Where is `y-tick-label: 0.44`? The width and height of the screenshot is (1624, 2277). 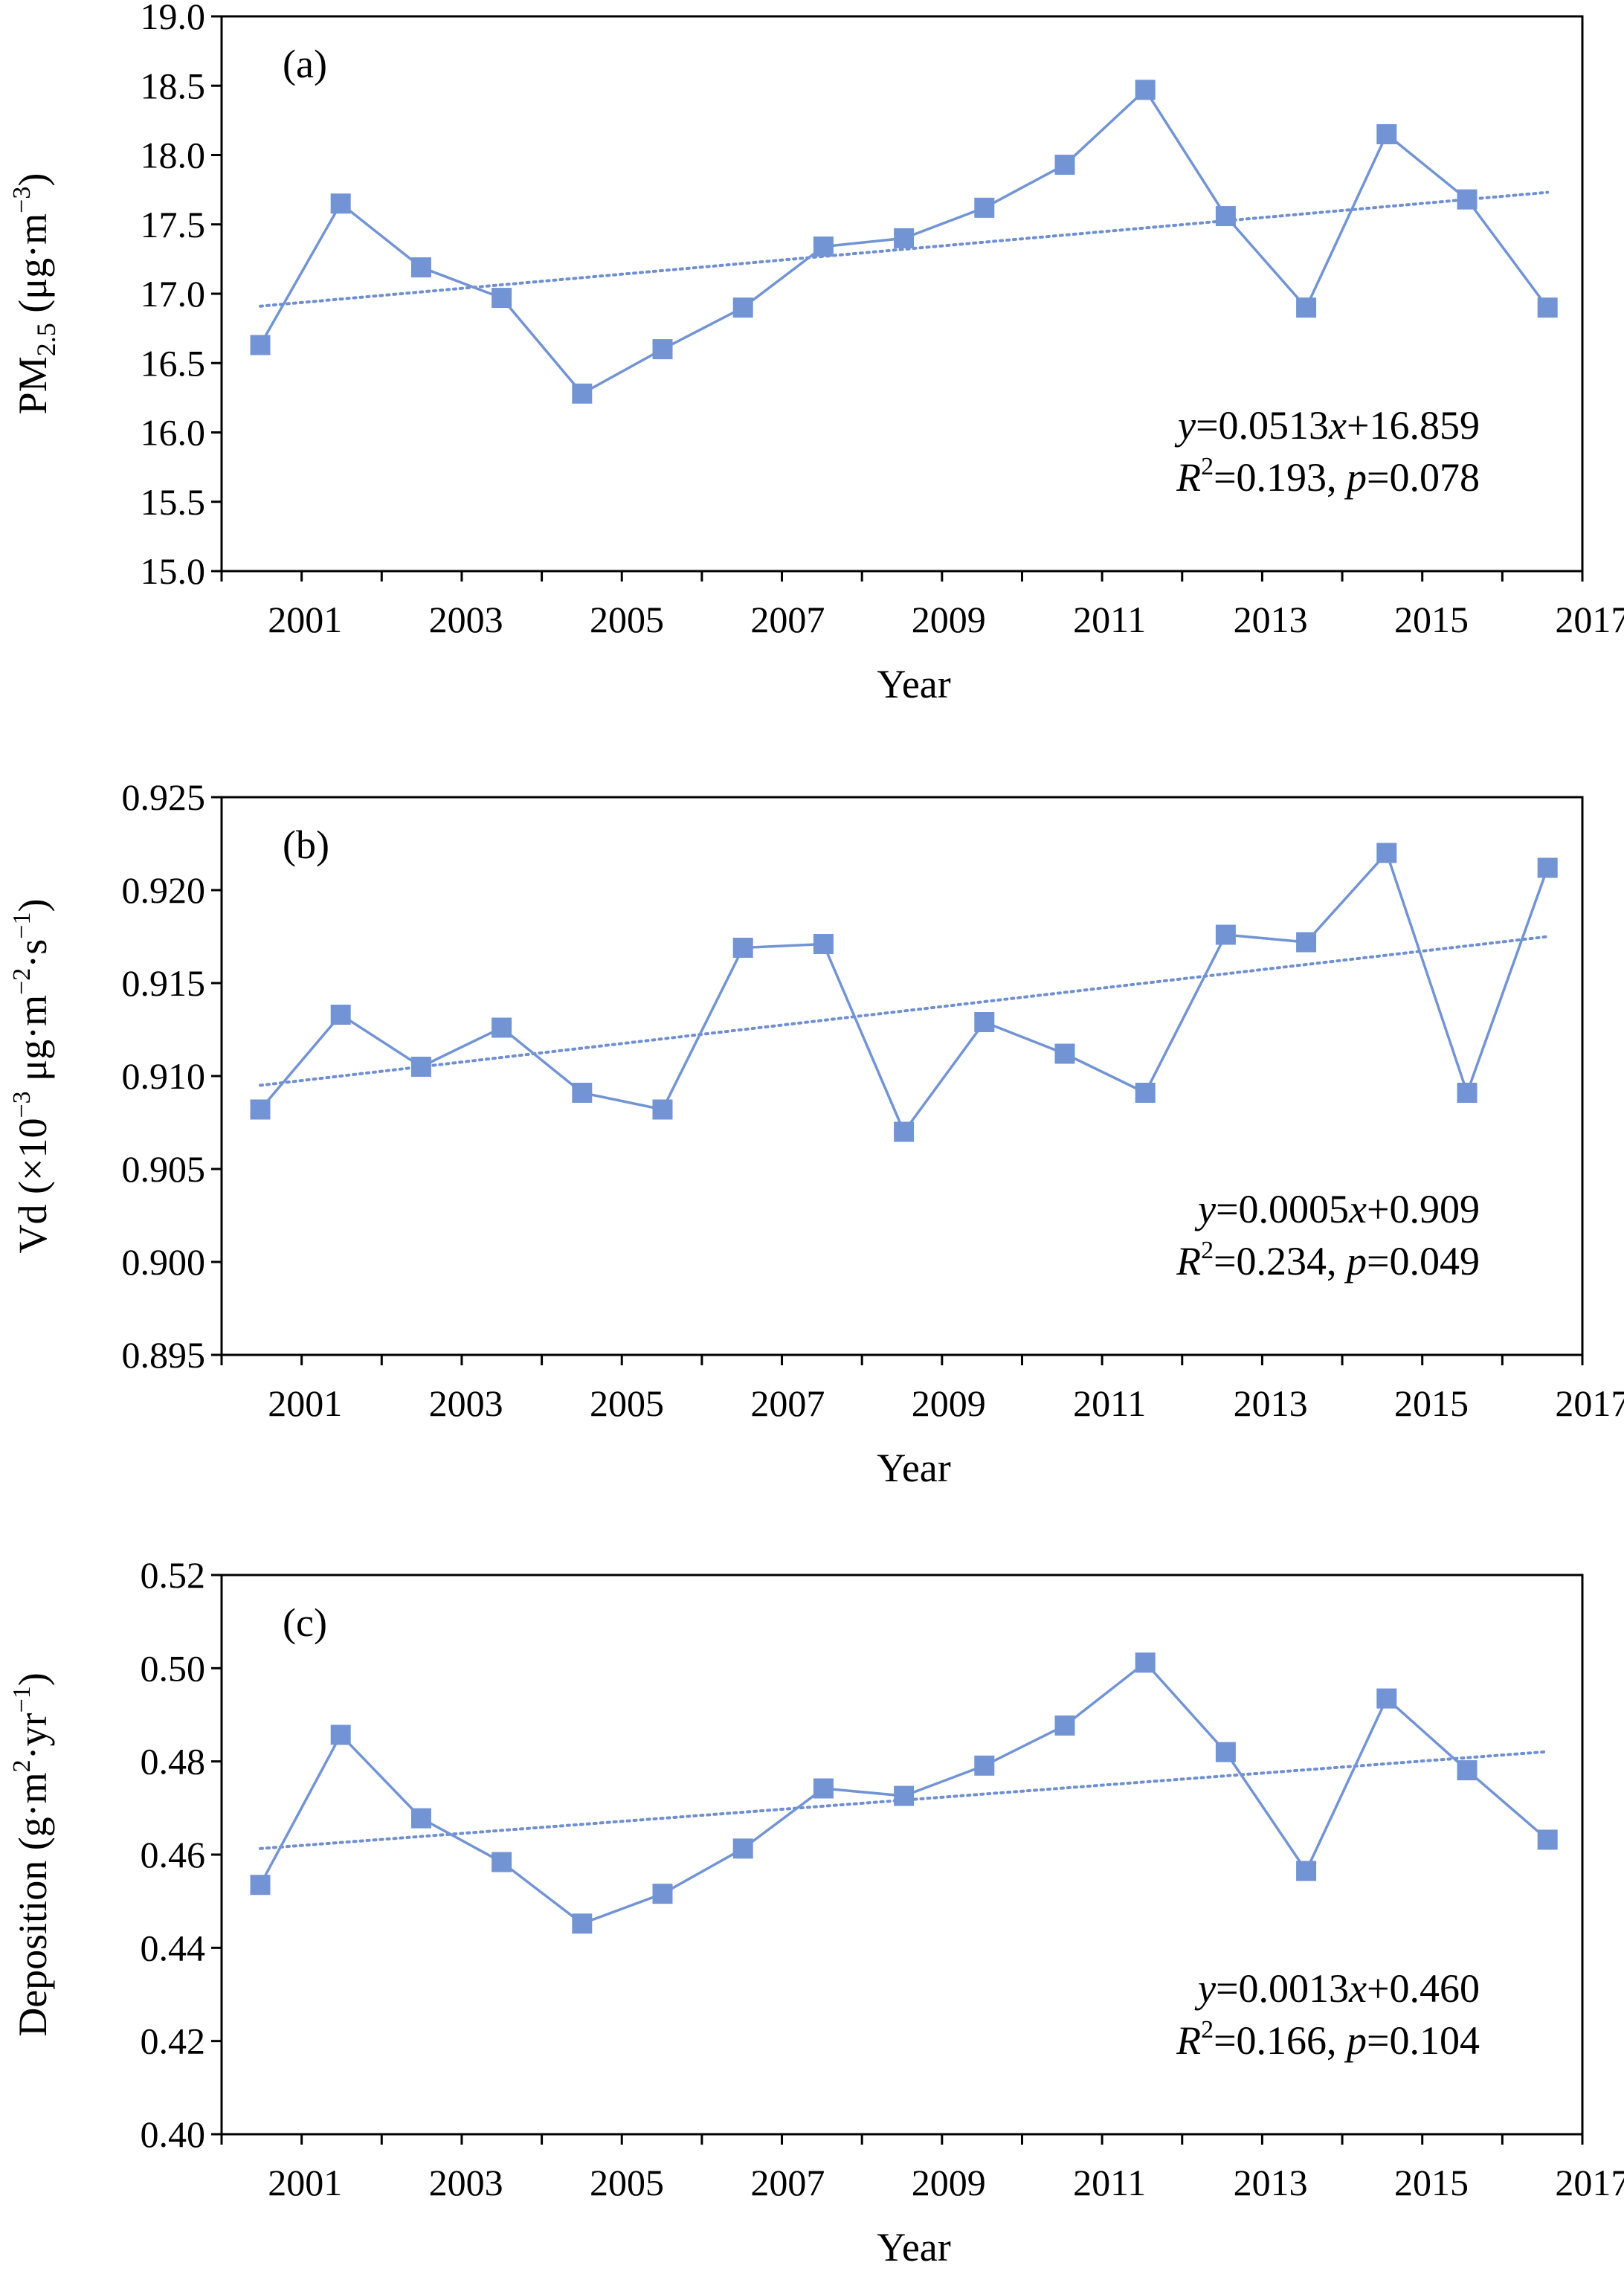 y-tick-label: 0.44 is located at coordinates (174, 1948).